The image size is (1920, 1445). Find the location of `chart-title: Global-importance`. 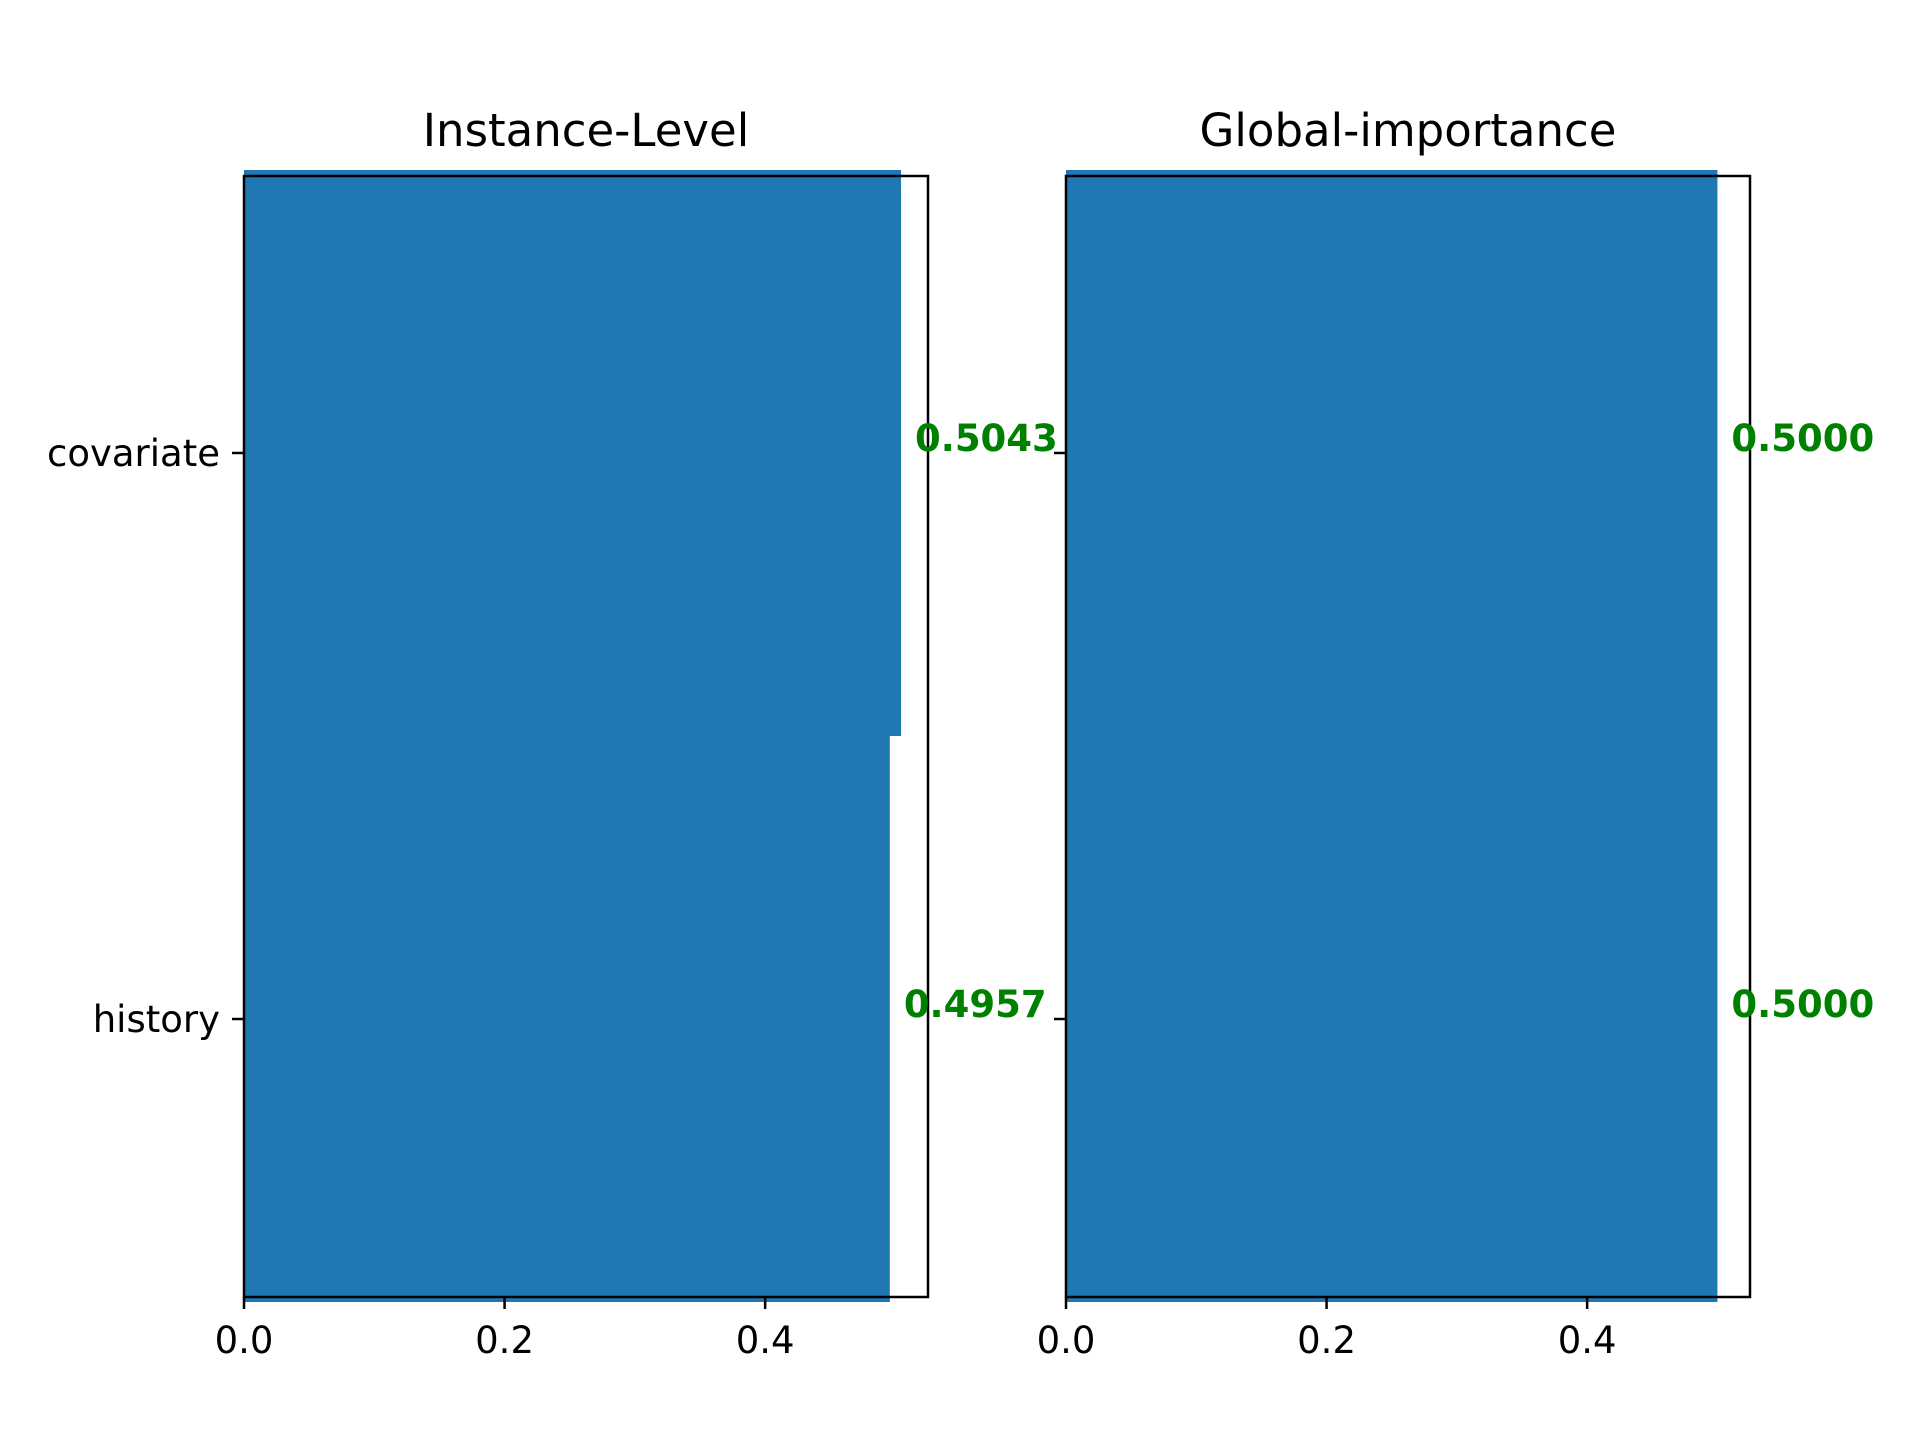

chart-title: Global-importance is located at coordinates (1408, 130).